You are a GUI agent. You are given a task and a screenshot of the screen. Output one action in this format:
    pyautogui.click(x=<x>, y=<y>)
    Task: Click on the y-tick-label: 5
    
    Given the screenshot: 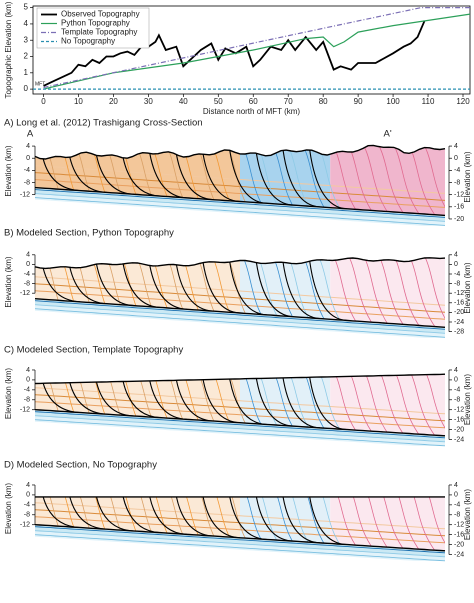 What is the action you would take?
    pyautogui.click(x=26, y=7)
    